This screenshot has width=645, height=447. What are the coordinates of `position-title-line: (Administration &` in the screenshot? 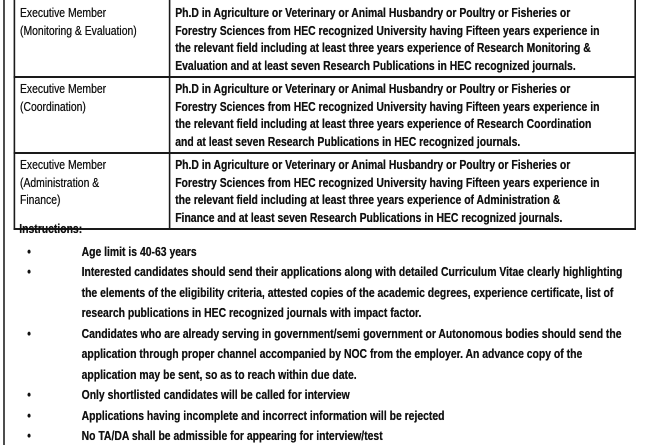 It's located at (60, 182).